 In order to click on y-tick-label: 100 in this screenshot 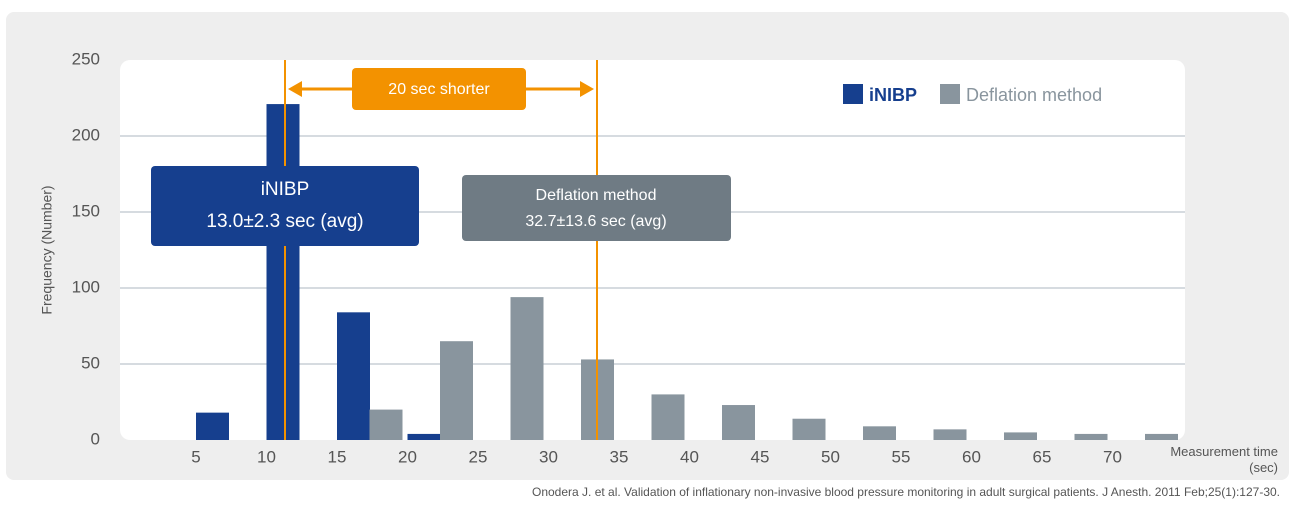, I will do `click(86, 286)`.